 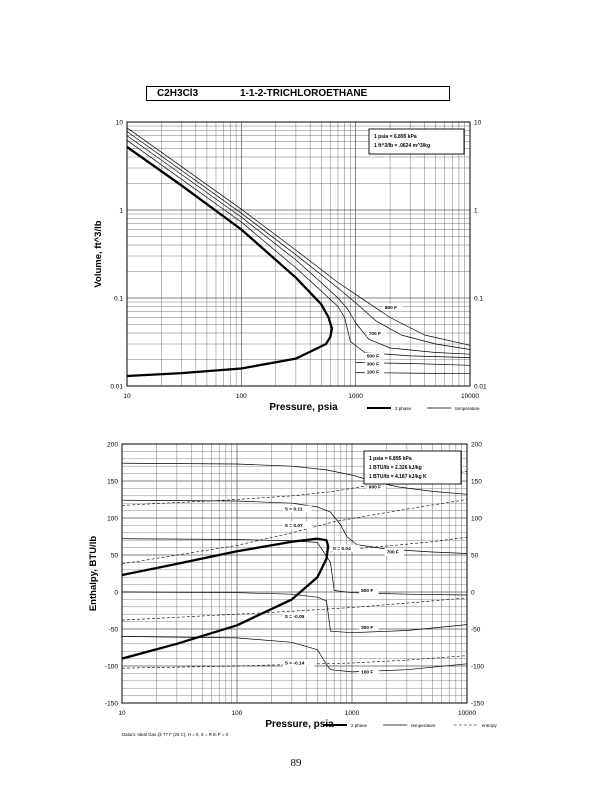 What do you see at coordinates (299, 724) in the screenshot?
I see `chart2-x-axis-title: Pressure, psia` at bounding box center [299, 724].